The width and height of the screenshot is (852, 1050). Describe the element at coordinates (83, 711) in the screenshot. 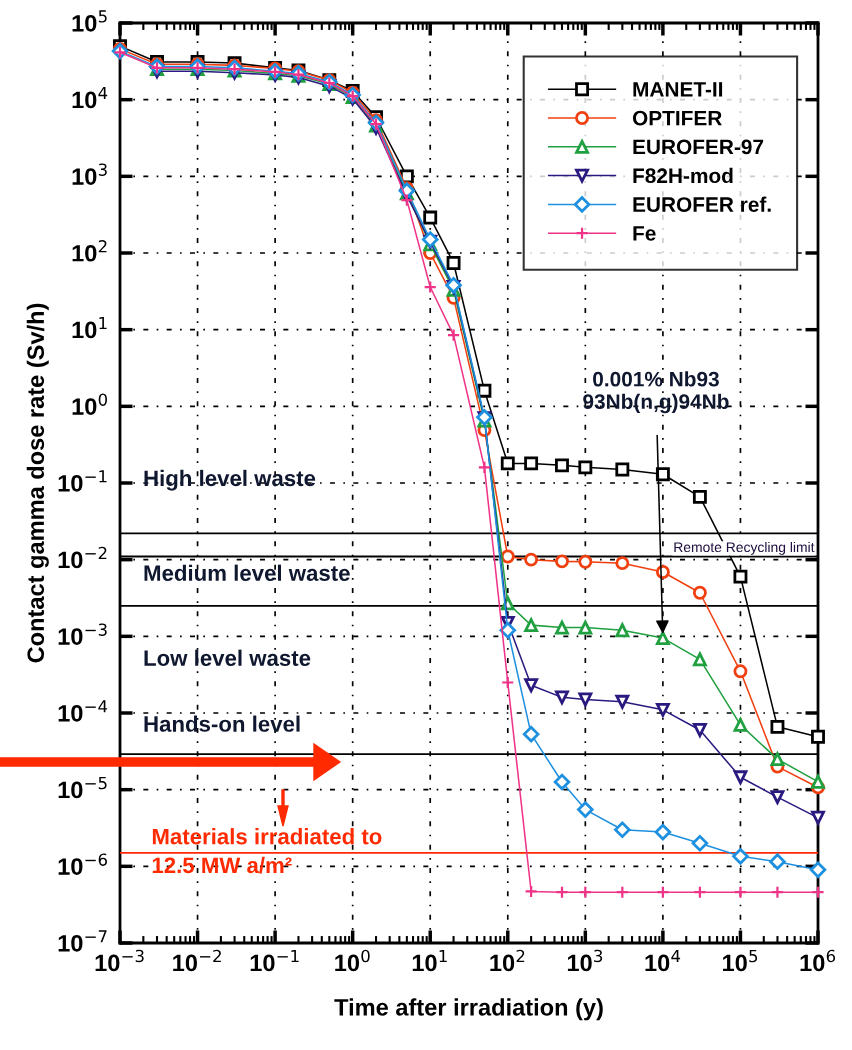

I see `y-tick-label: 10$^{−4}$` at that location.